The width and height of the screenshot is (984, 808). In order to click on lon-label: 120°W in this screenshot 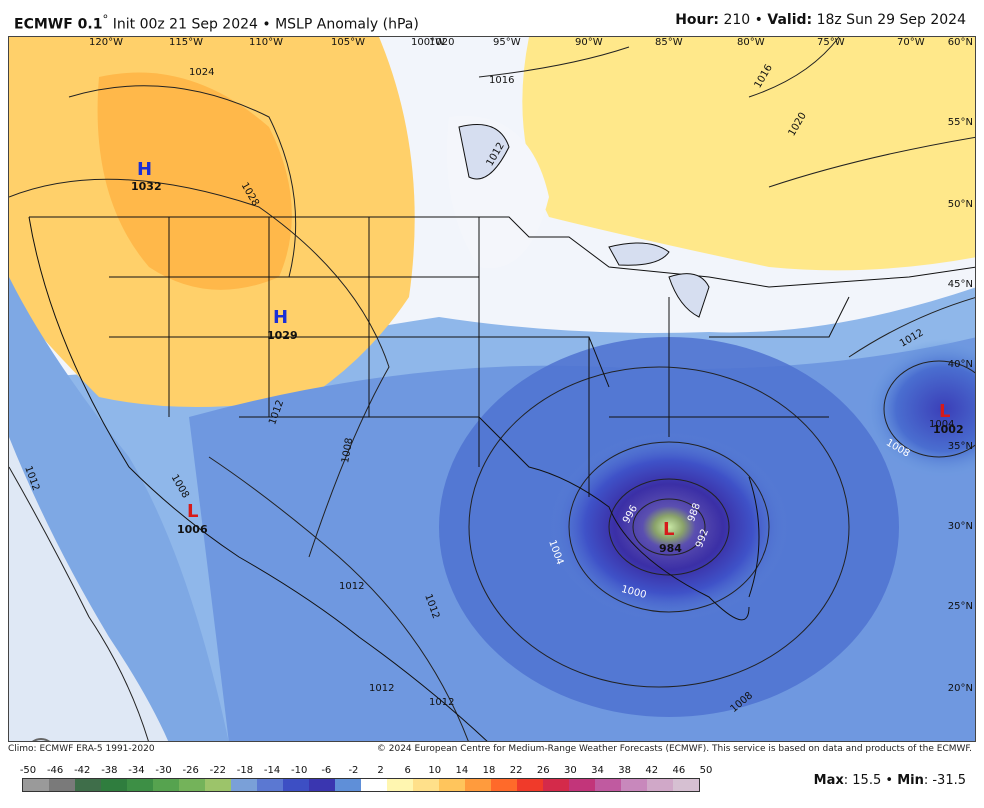, I will do `click(106, 42)`.